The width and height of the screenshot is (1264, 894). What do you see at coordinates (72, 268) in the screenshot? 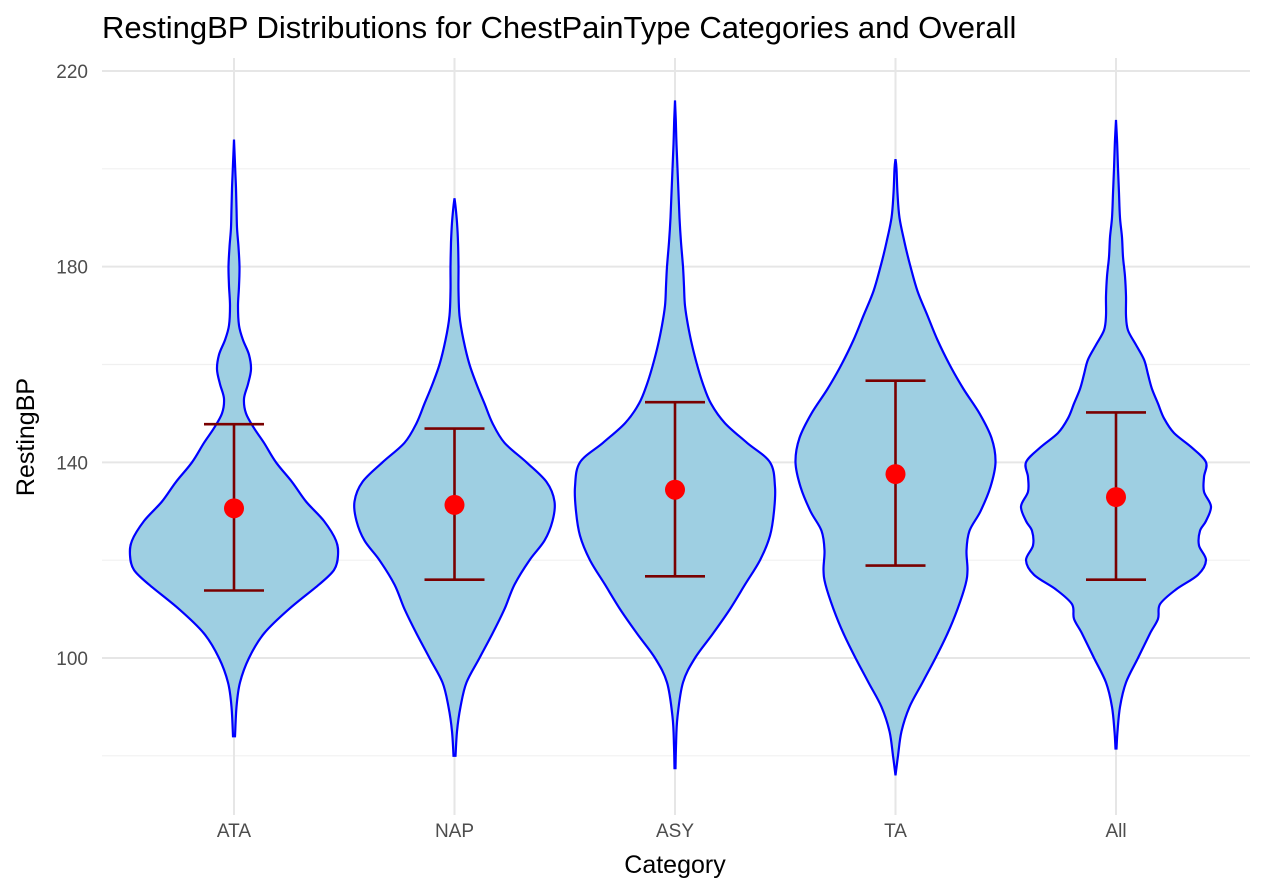
I see `y-tick-label: 180` at bounding box center [72, 268].